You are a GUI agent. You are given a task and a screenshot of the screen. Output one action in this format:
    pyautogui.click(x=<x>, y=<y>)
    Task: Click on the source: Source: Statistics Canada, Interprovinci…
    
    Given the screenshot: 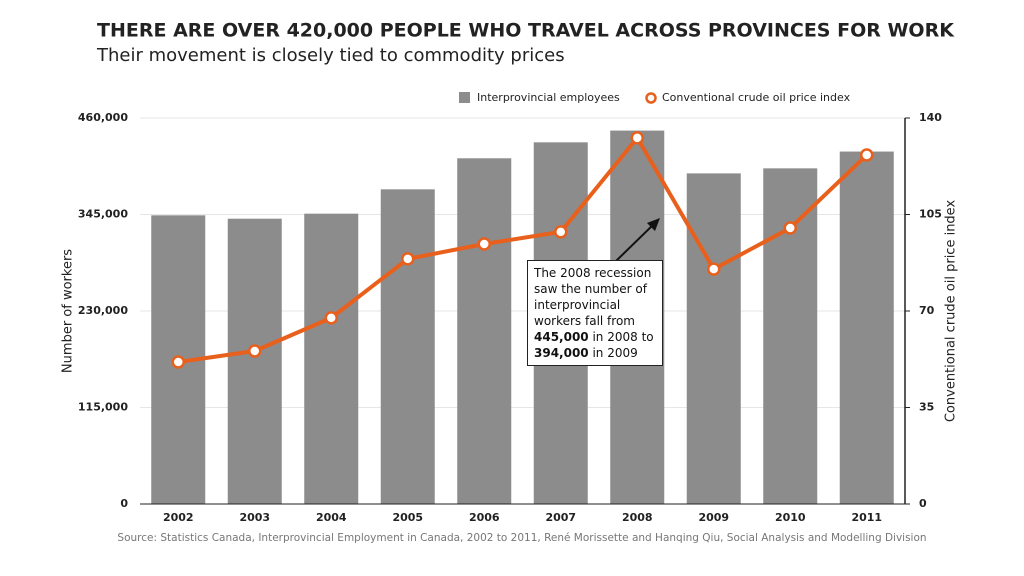 What is the action you would take?
    pyautogui.click(x=521, y=538)
    